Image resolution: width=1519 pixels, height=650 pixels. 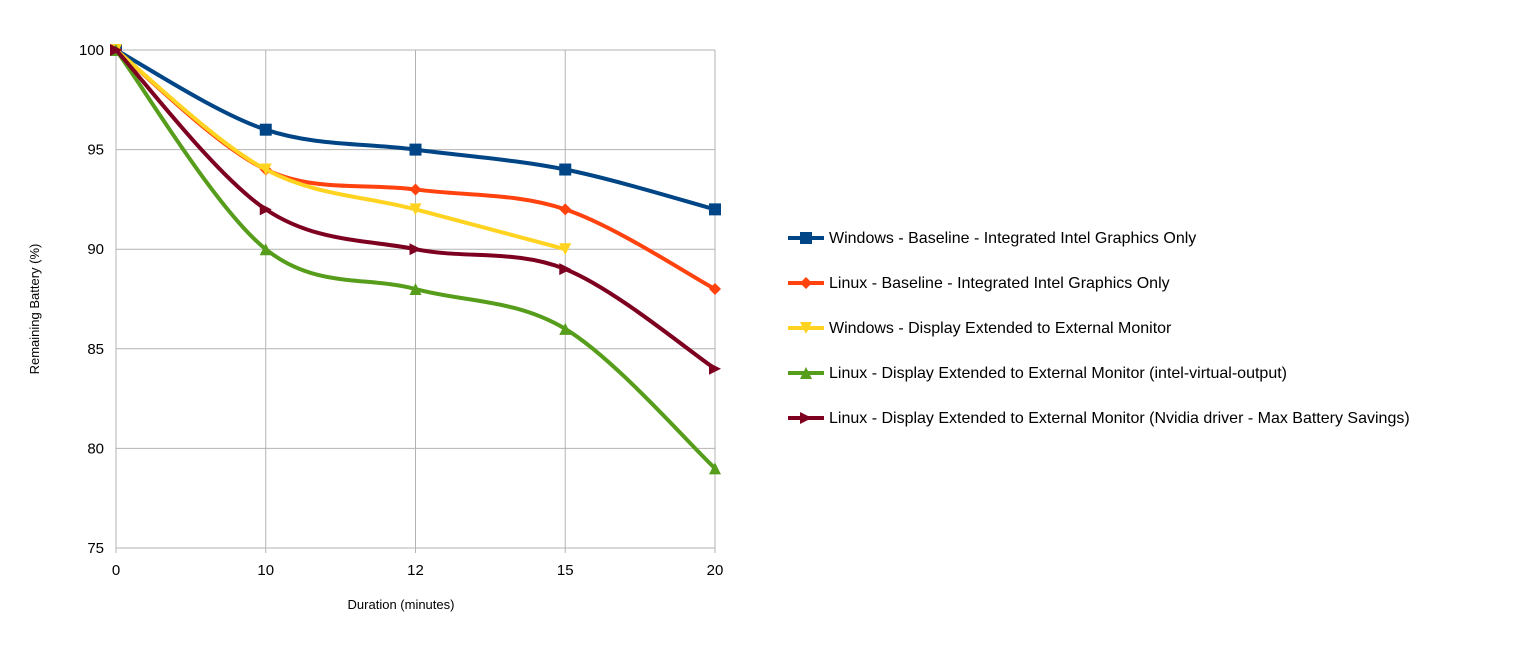 I want to click on x-tick-label: 10, so click(x=265, y=570).